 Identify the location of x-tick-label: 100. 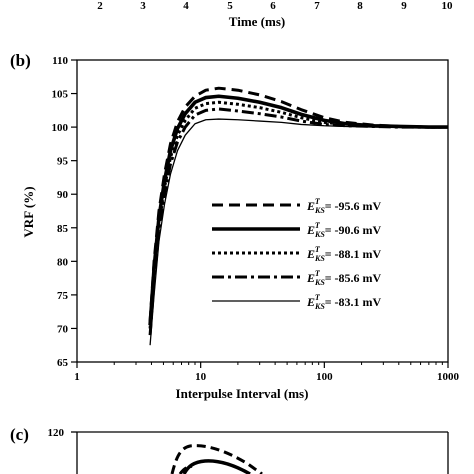
(324, 377).